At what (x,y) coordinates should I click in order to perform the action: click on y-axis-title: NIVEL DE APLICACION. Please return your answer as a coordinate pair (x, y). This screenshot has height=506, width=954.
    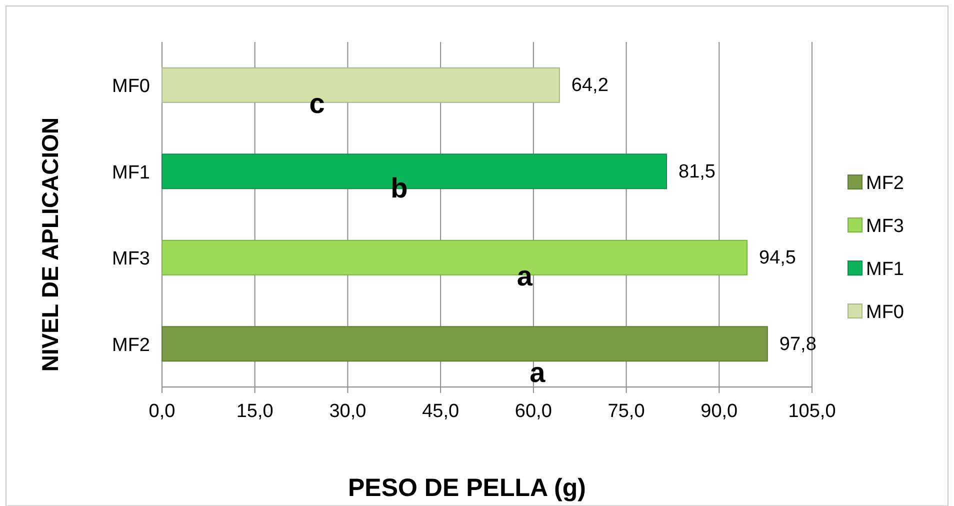
    Looking at the image, I should click on (50, 244).